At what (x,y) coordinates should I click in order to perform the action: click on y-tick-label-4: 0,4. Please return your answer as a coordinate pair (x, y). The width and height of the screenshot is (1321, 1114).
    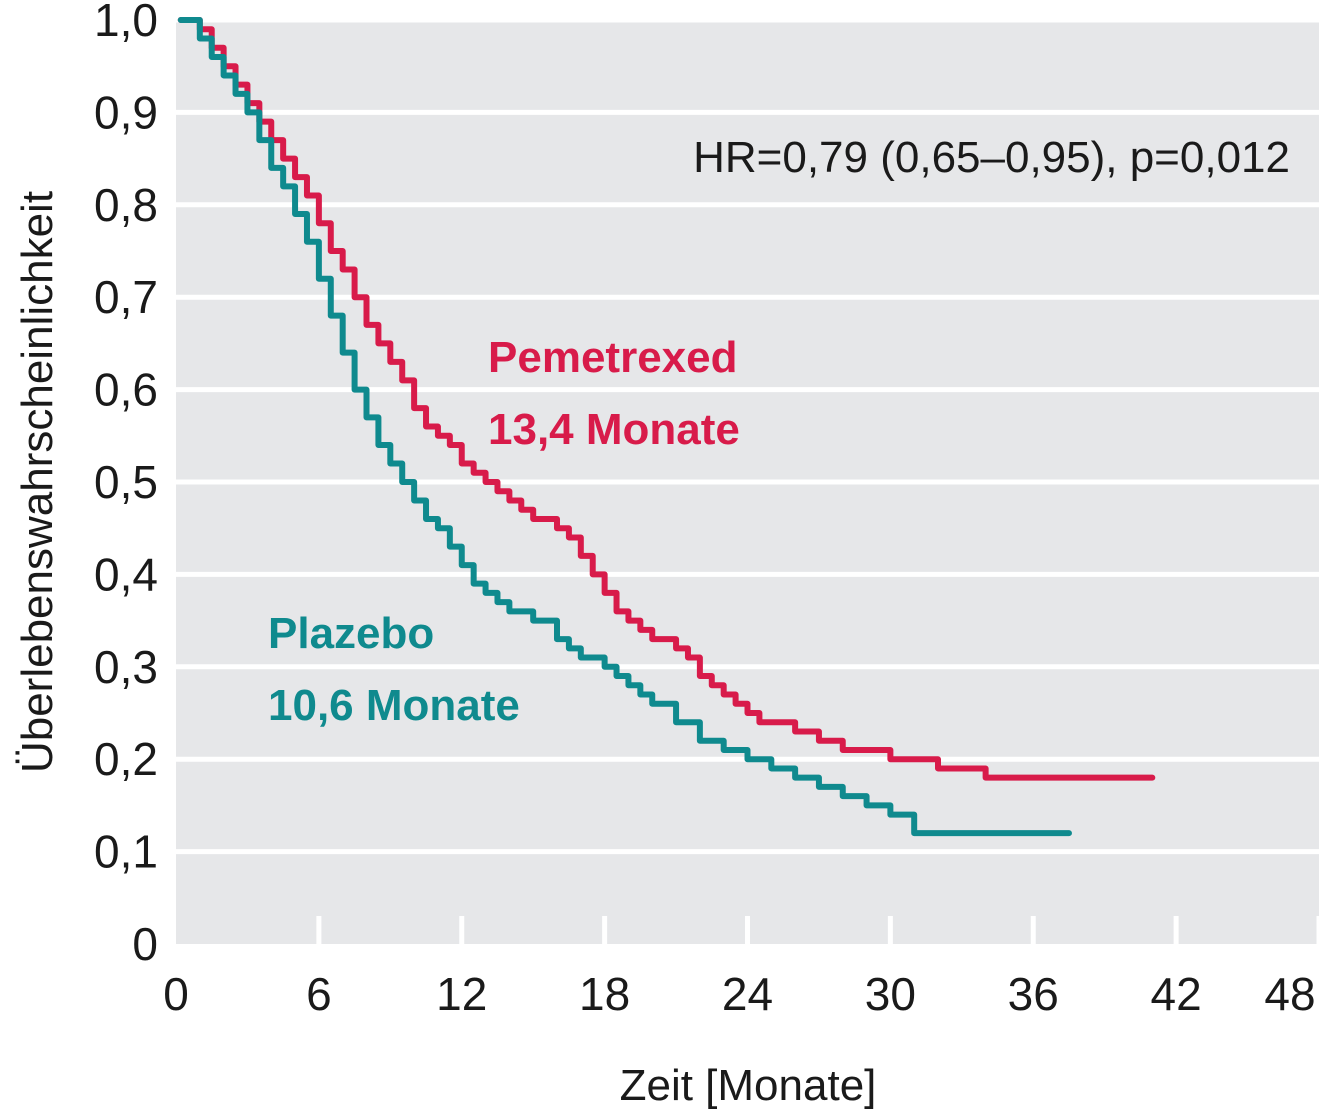
    Looking at the image, I should click on (126, 574).